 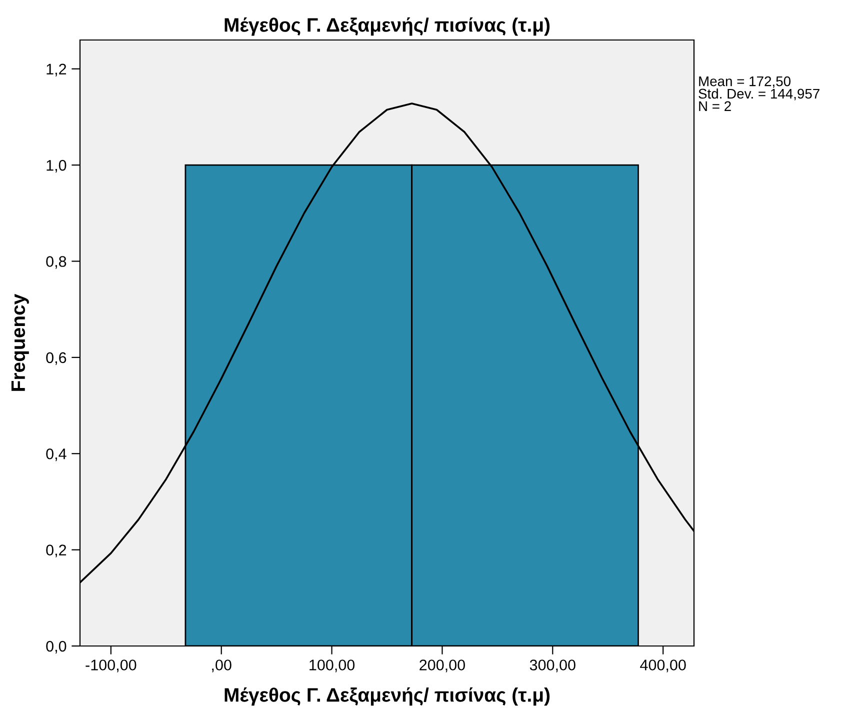 I want to click on text: Mean = 172,50 Std. Dev. = 144,957 N = 2, so click(x=759, y=93).